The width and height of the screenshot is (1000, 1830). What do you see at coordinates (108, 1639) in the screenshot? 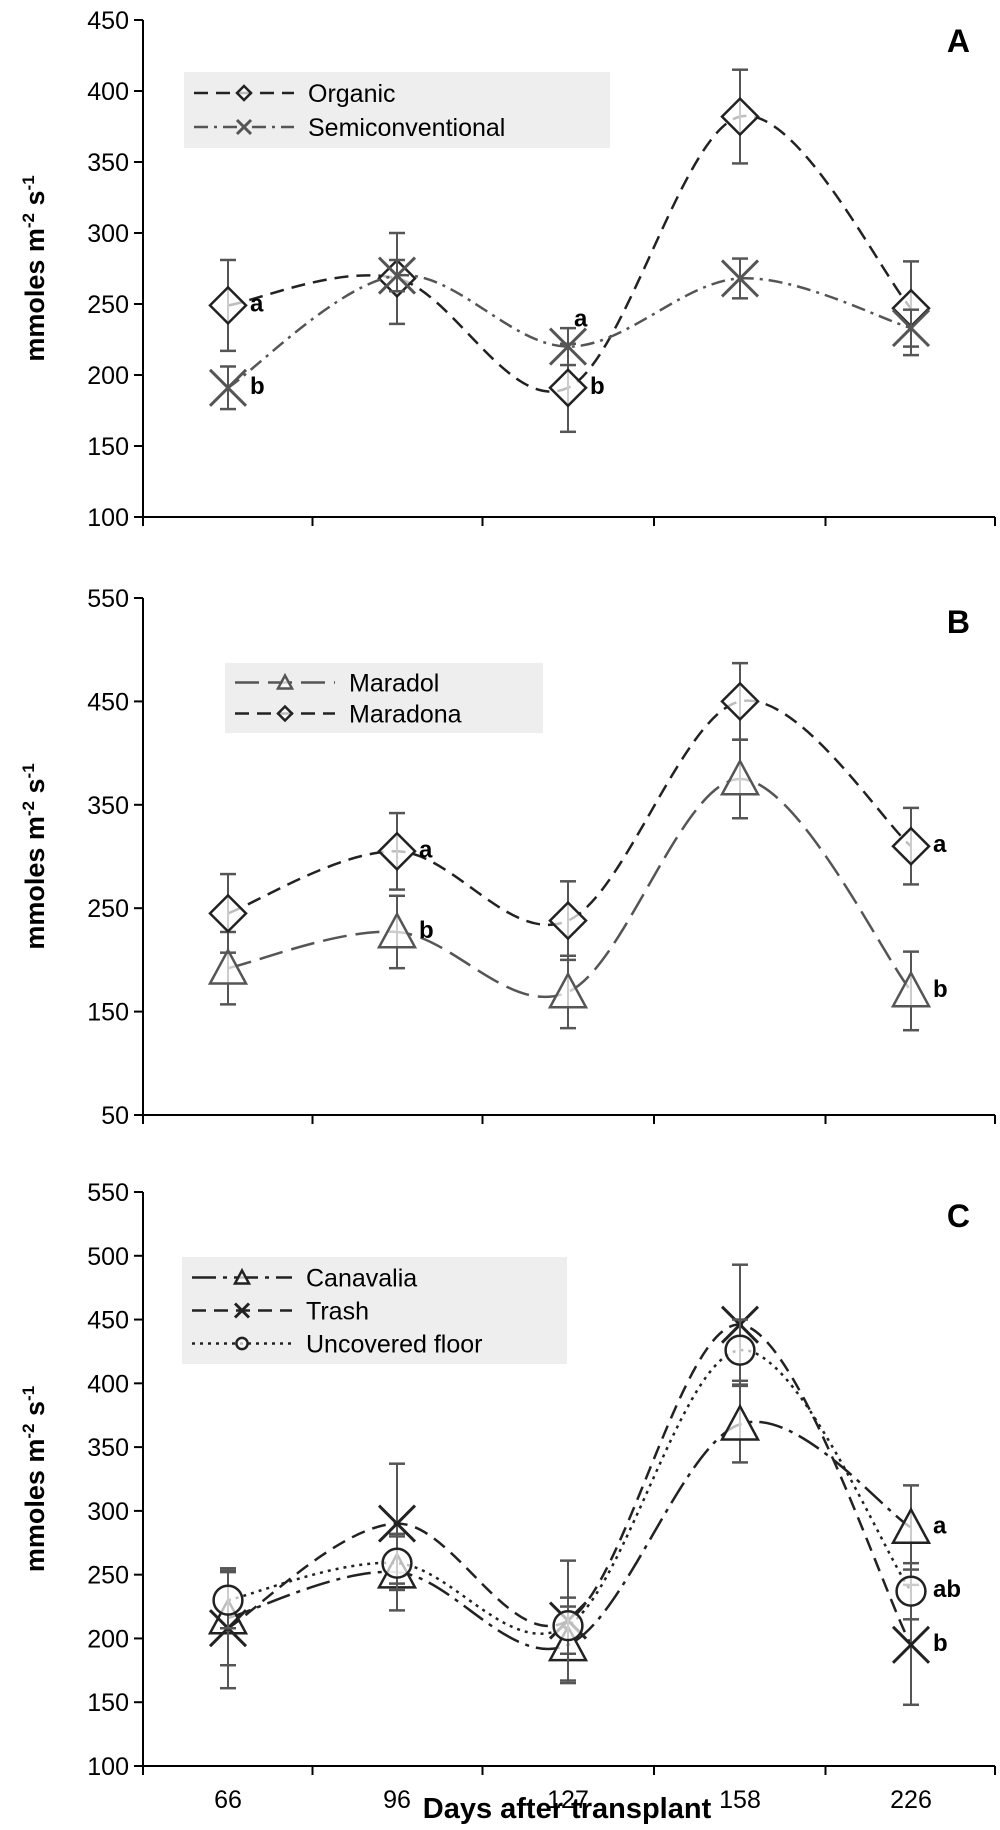
I see `y-tick-label: 200` at bounding box center [108, 1639].